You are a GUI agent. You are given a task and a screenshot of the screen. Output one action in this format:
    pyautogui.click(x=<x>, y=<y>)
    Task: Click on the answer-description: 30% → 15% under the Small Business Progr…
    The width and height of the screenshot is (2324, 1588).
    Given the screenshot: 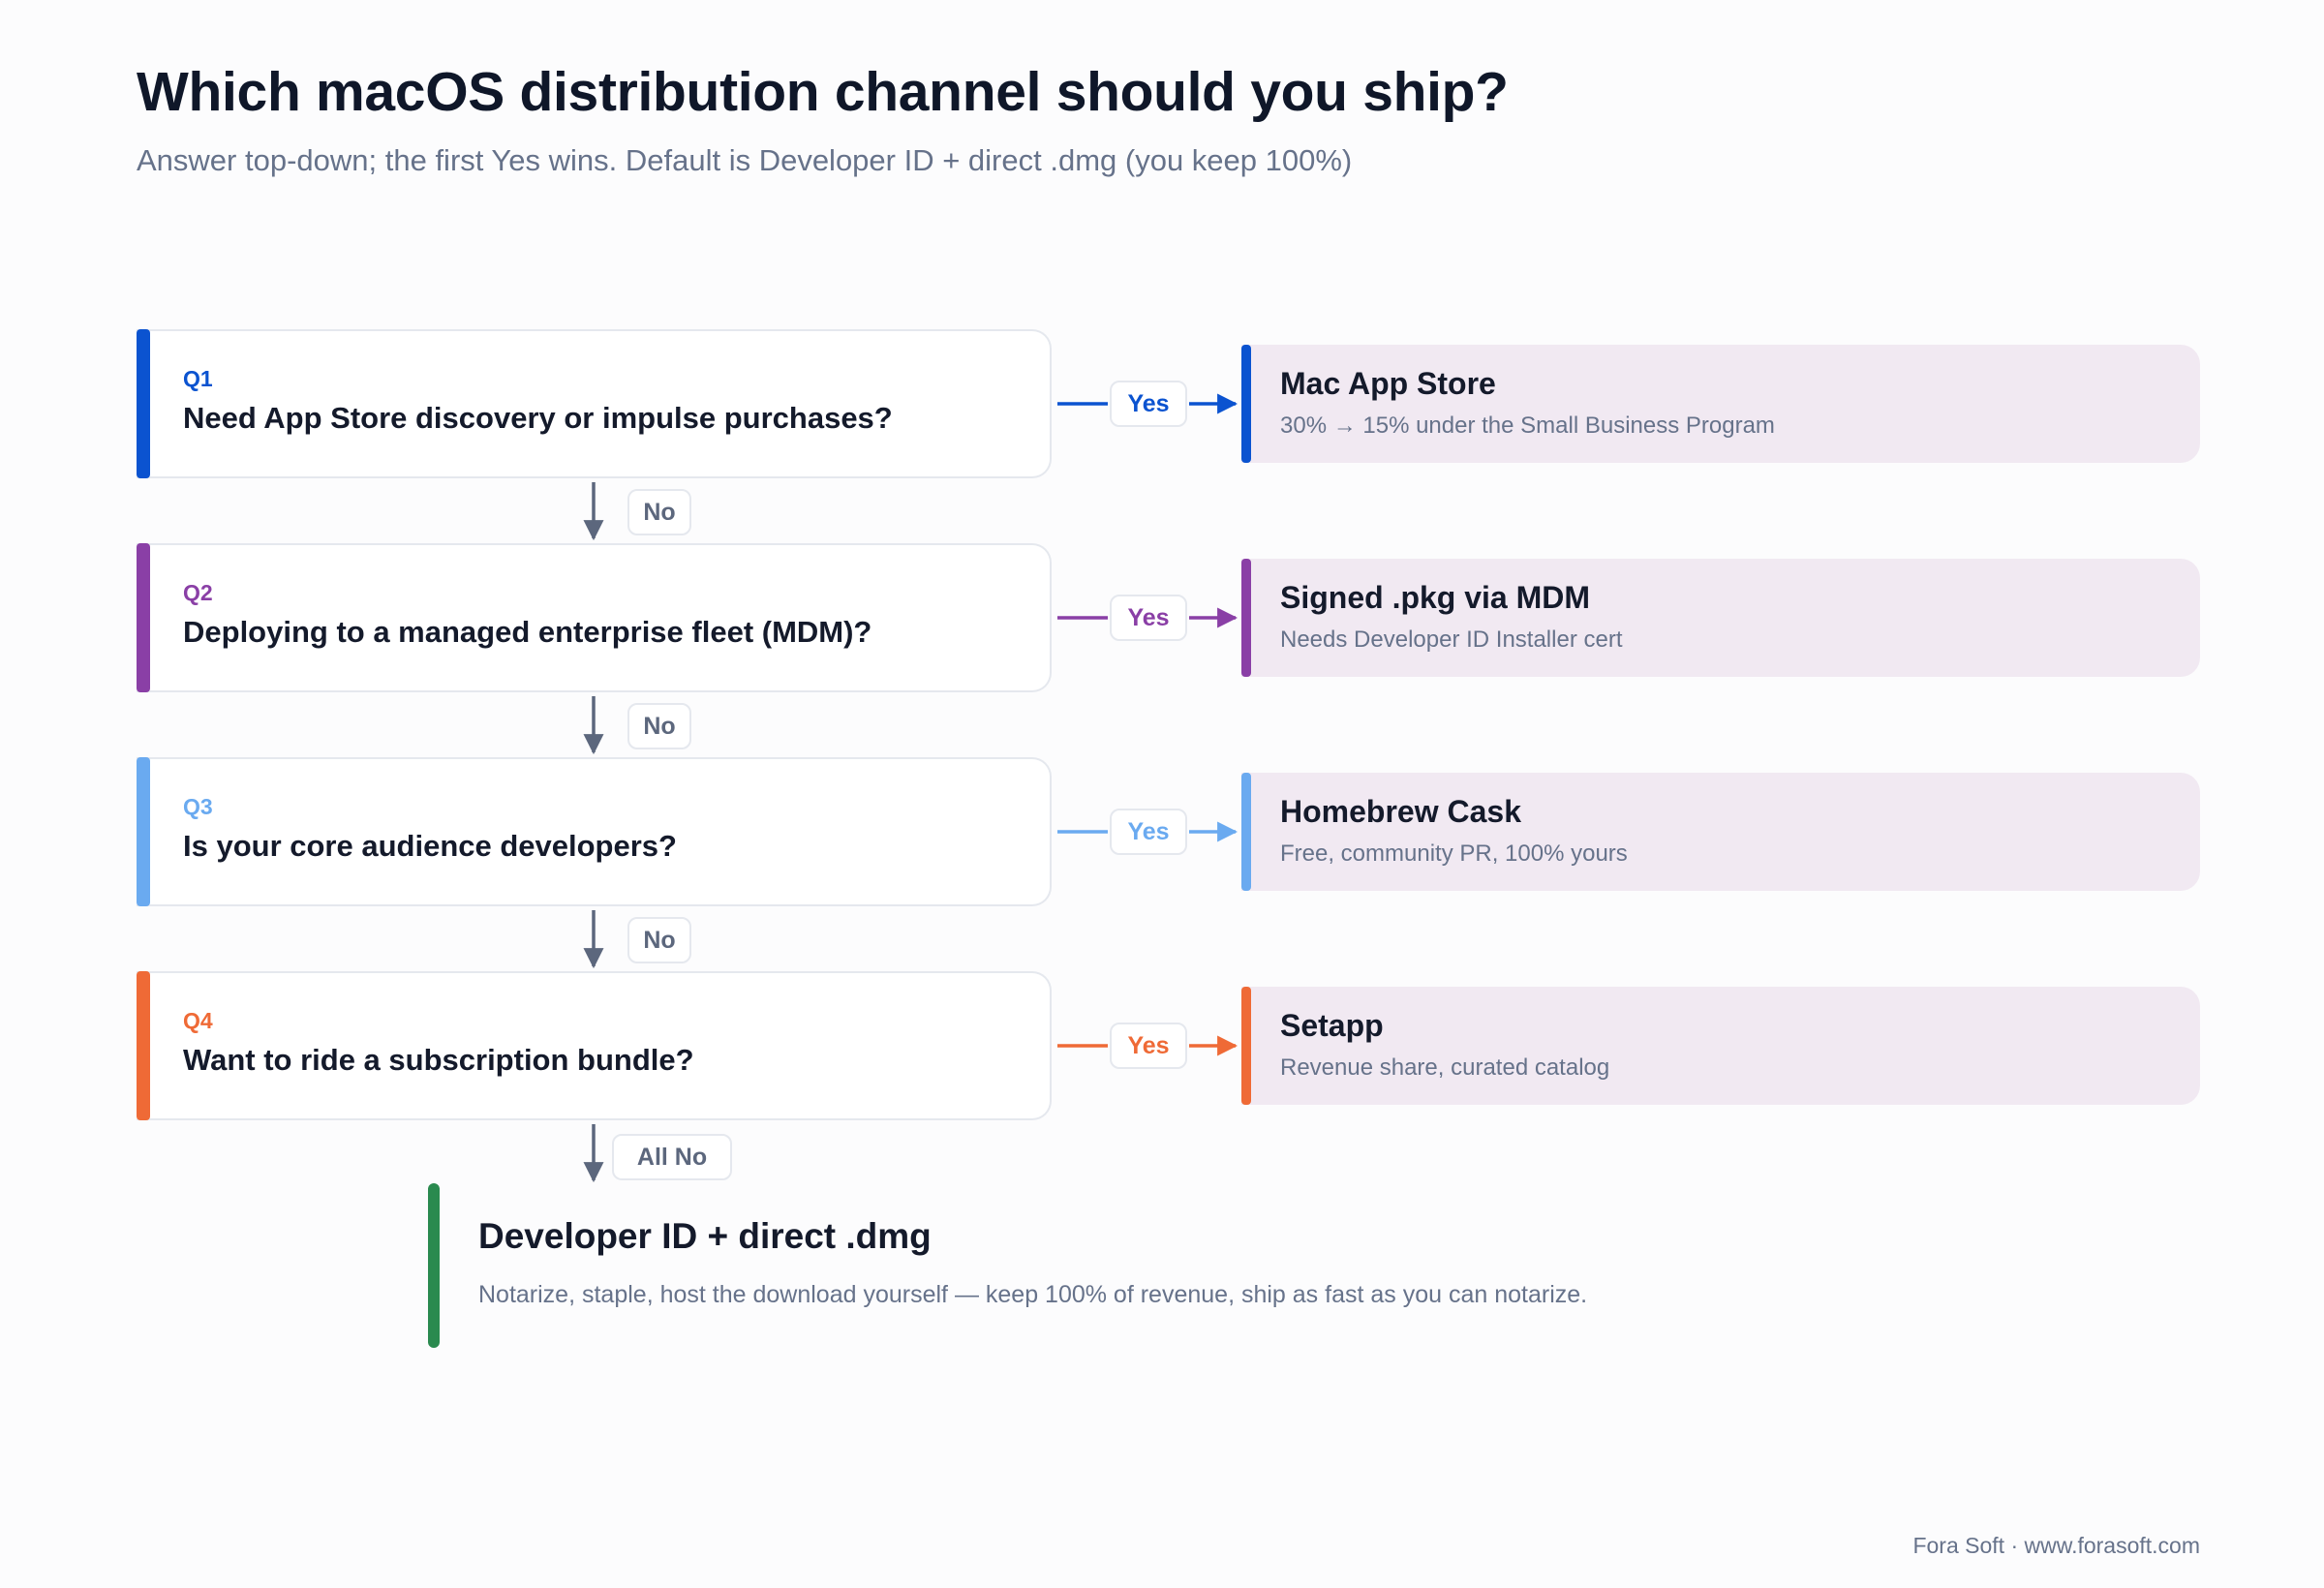 What is the action you would take?
    pyautogui.click(x=1528, y=425)
    